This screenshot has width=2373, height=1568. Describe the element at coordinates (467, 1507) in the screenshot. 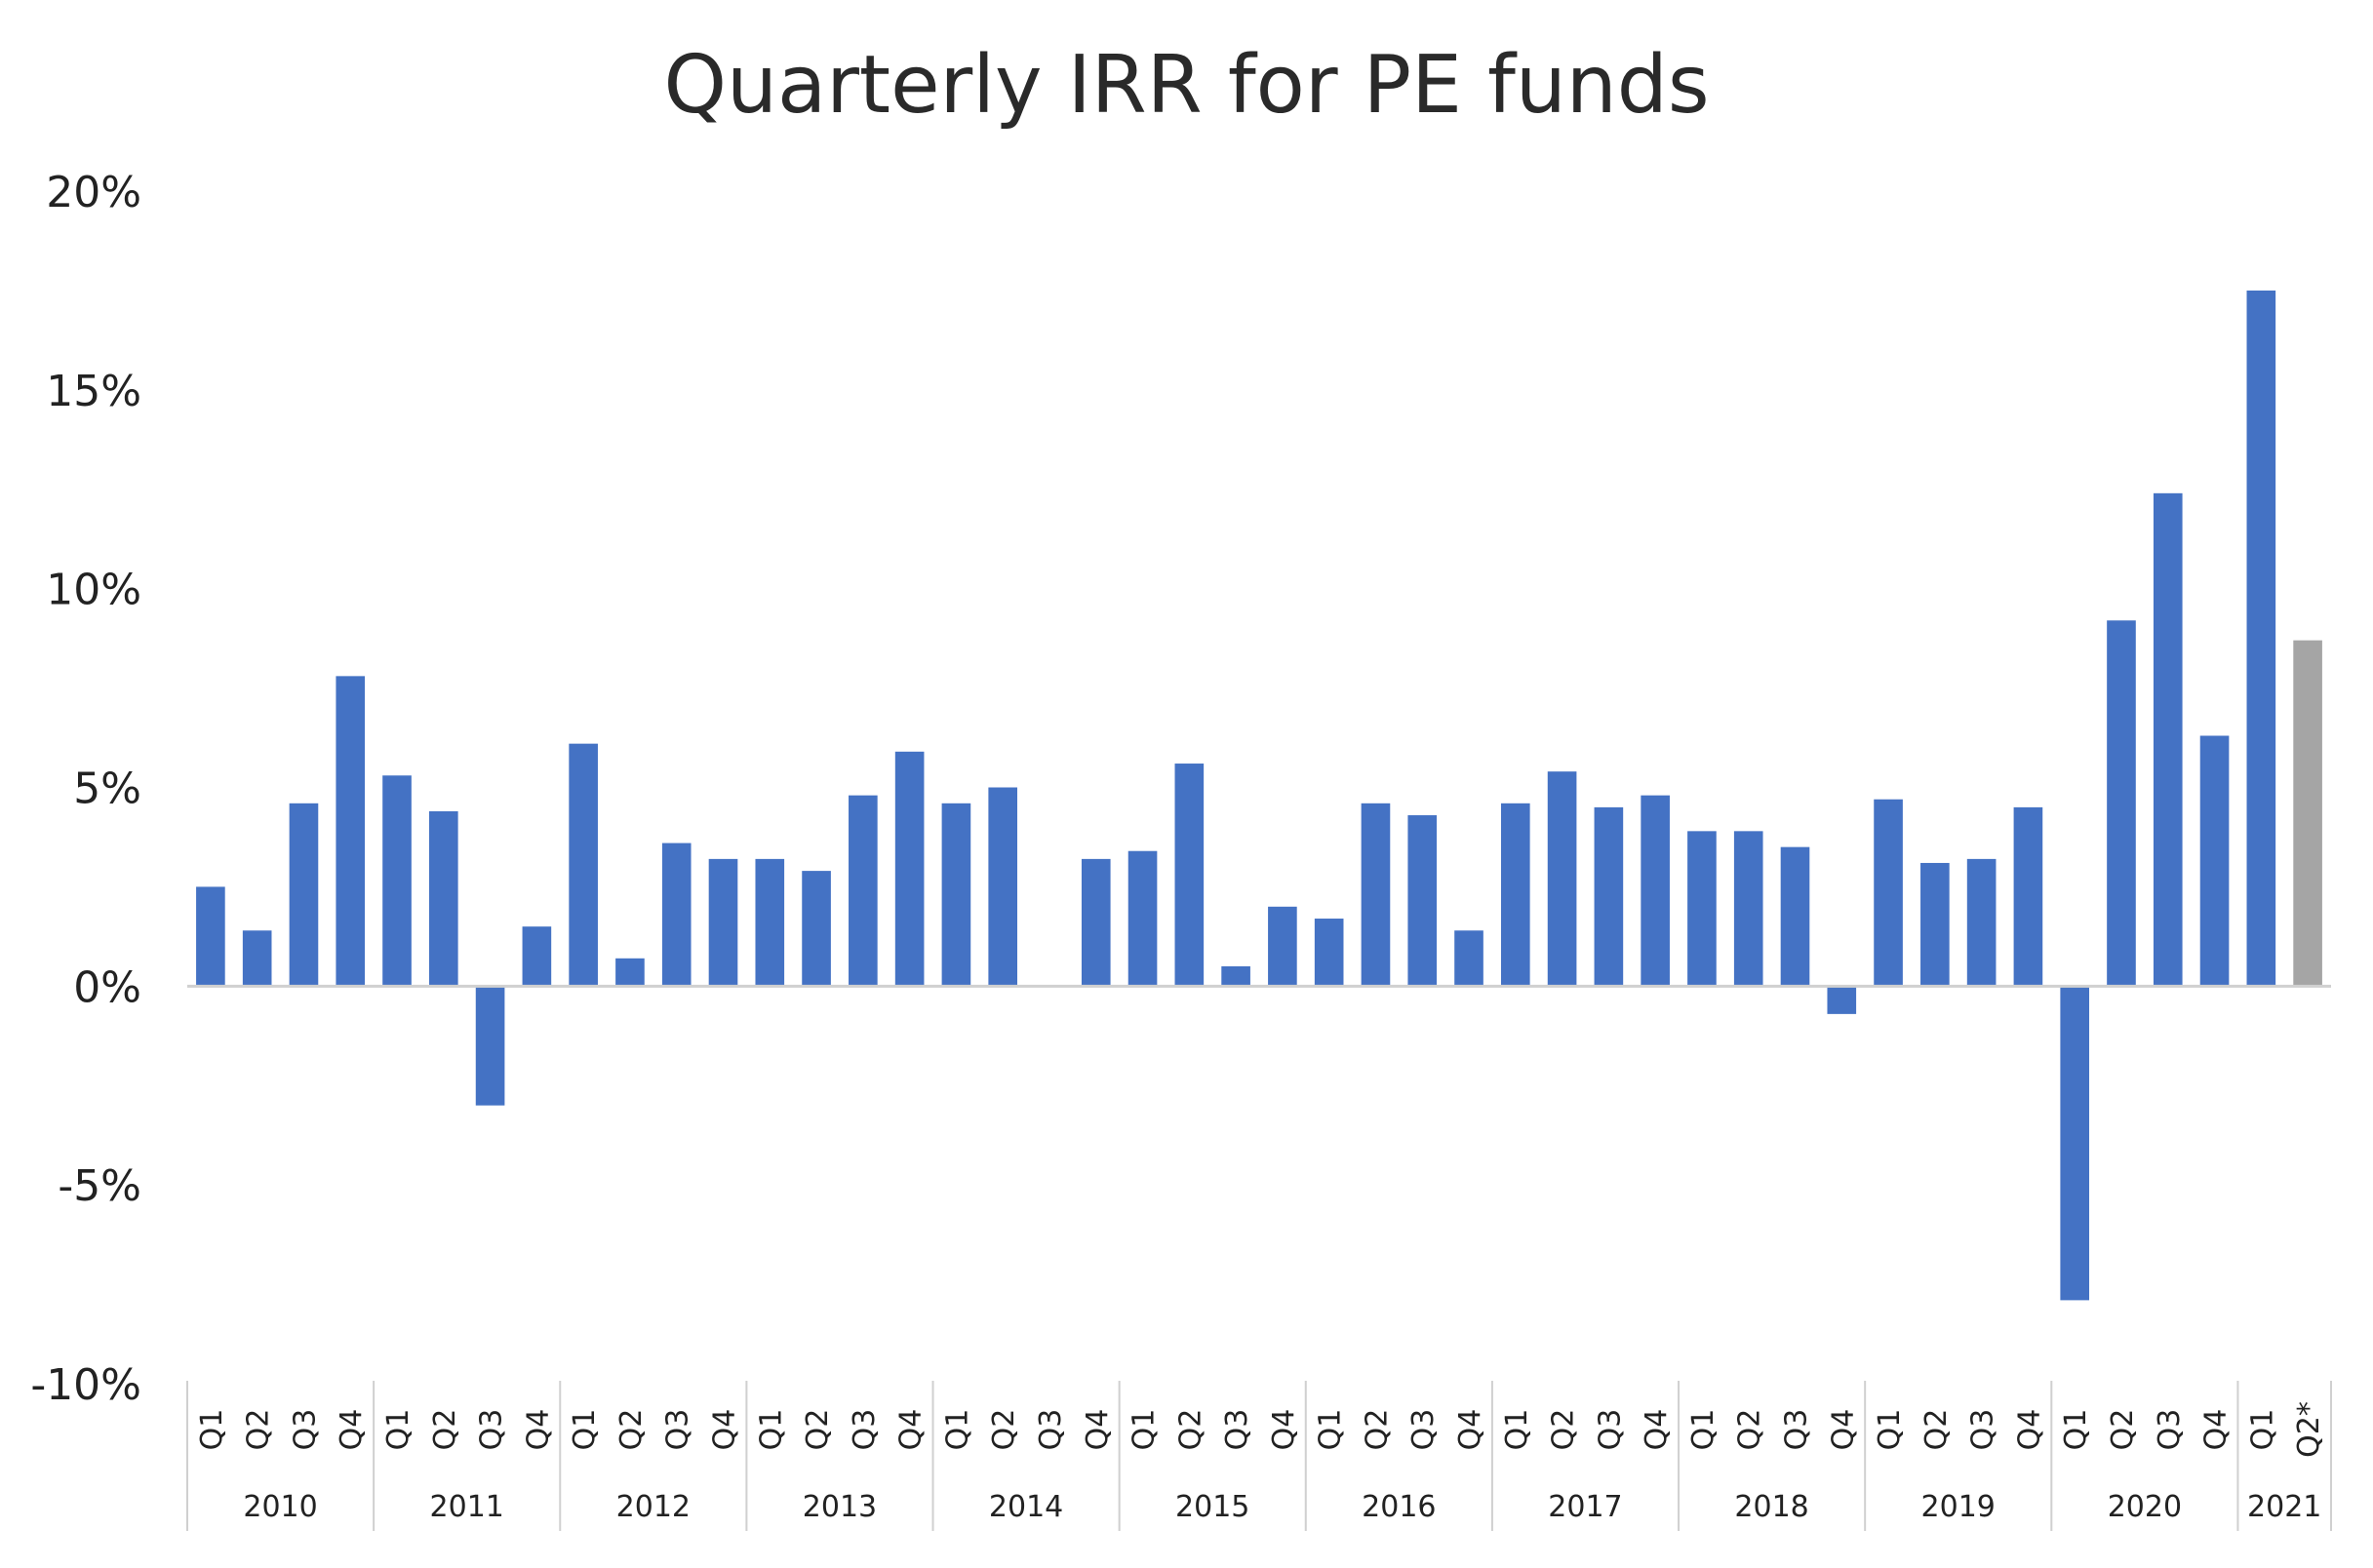

I see `year-label: 2011` at that location.